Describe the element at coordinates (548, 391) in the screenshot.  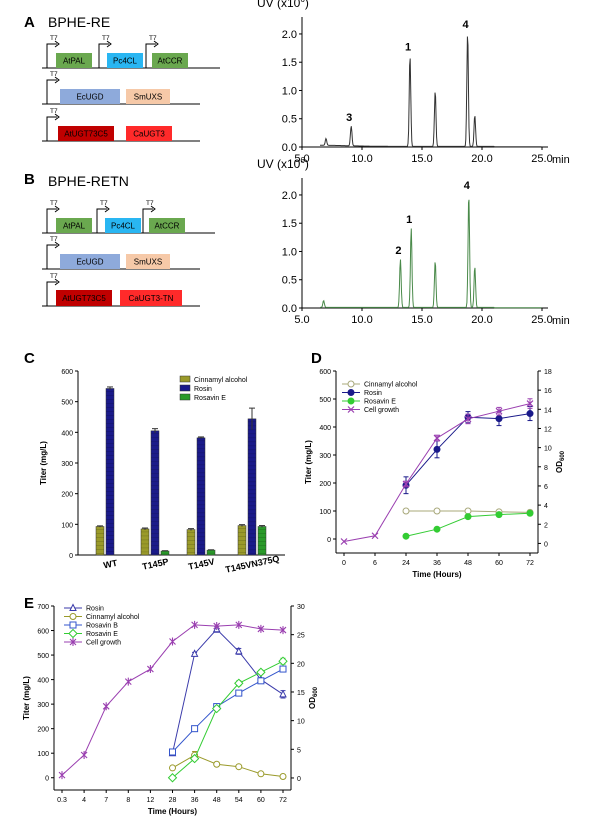
I see `y2-tick-label: 16` at that location.